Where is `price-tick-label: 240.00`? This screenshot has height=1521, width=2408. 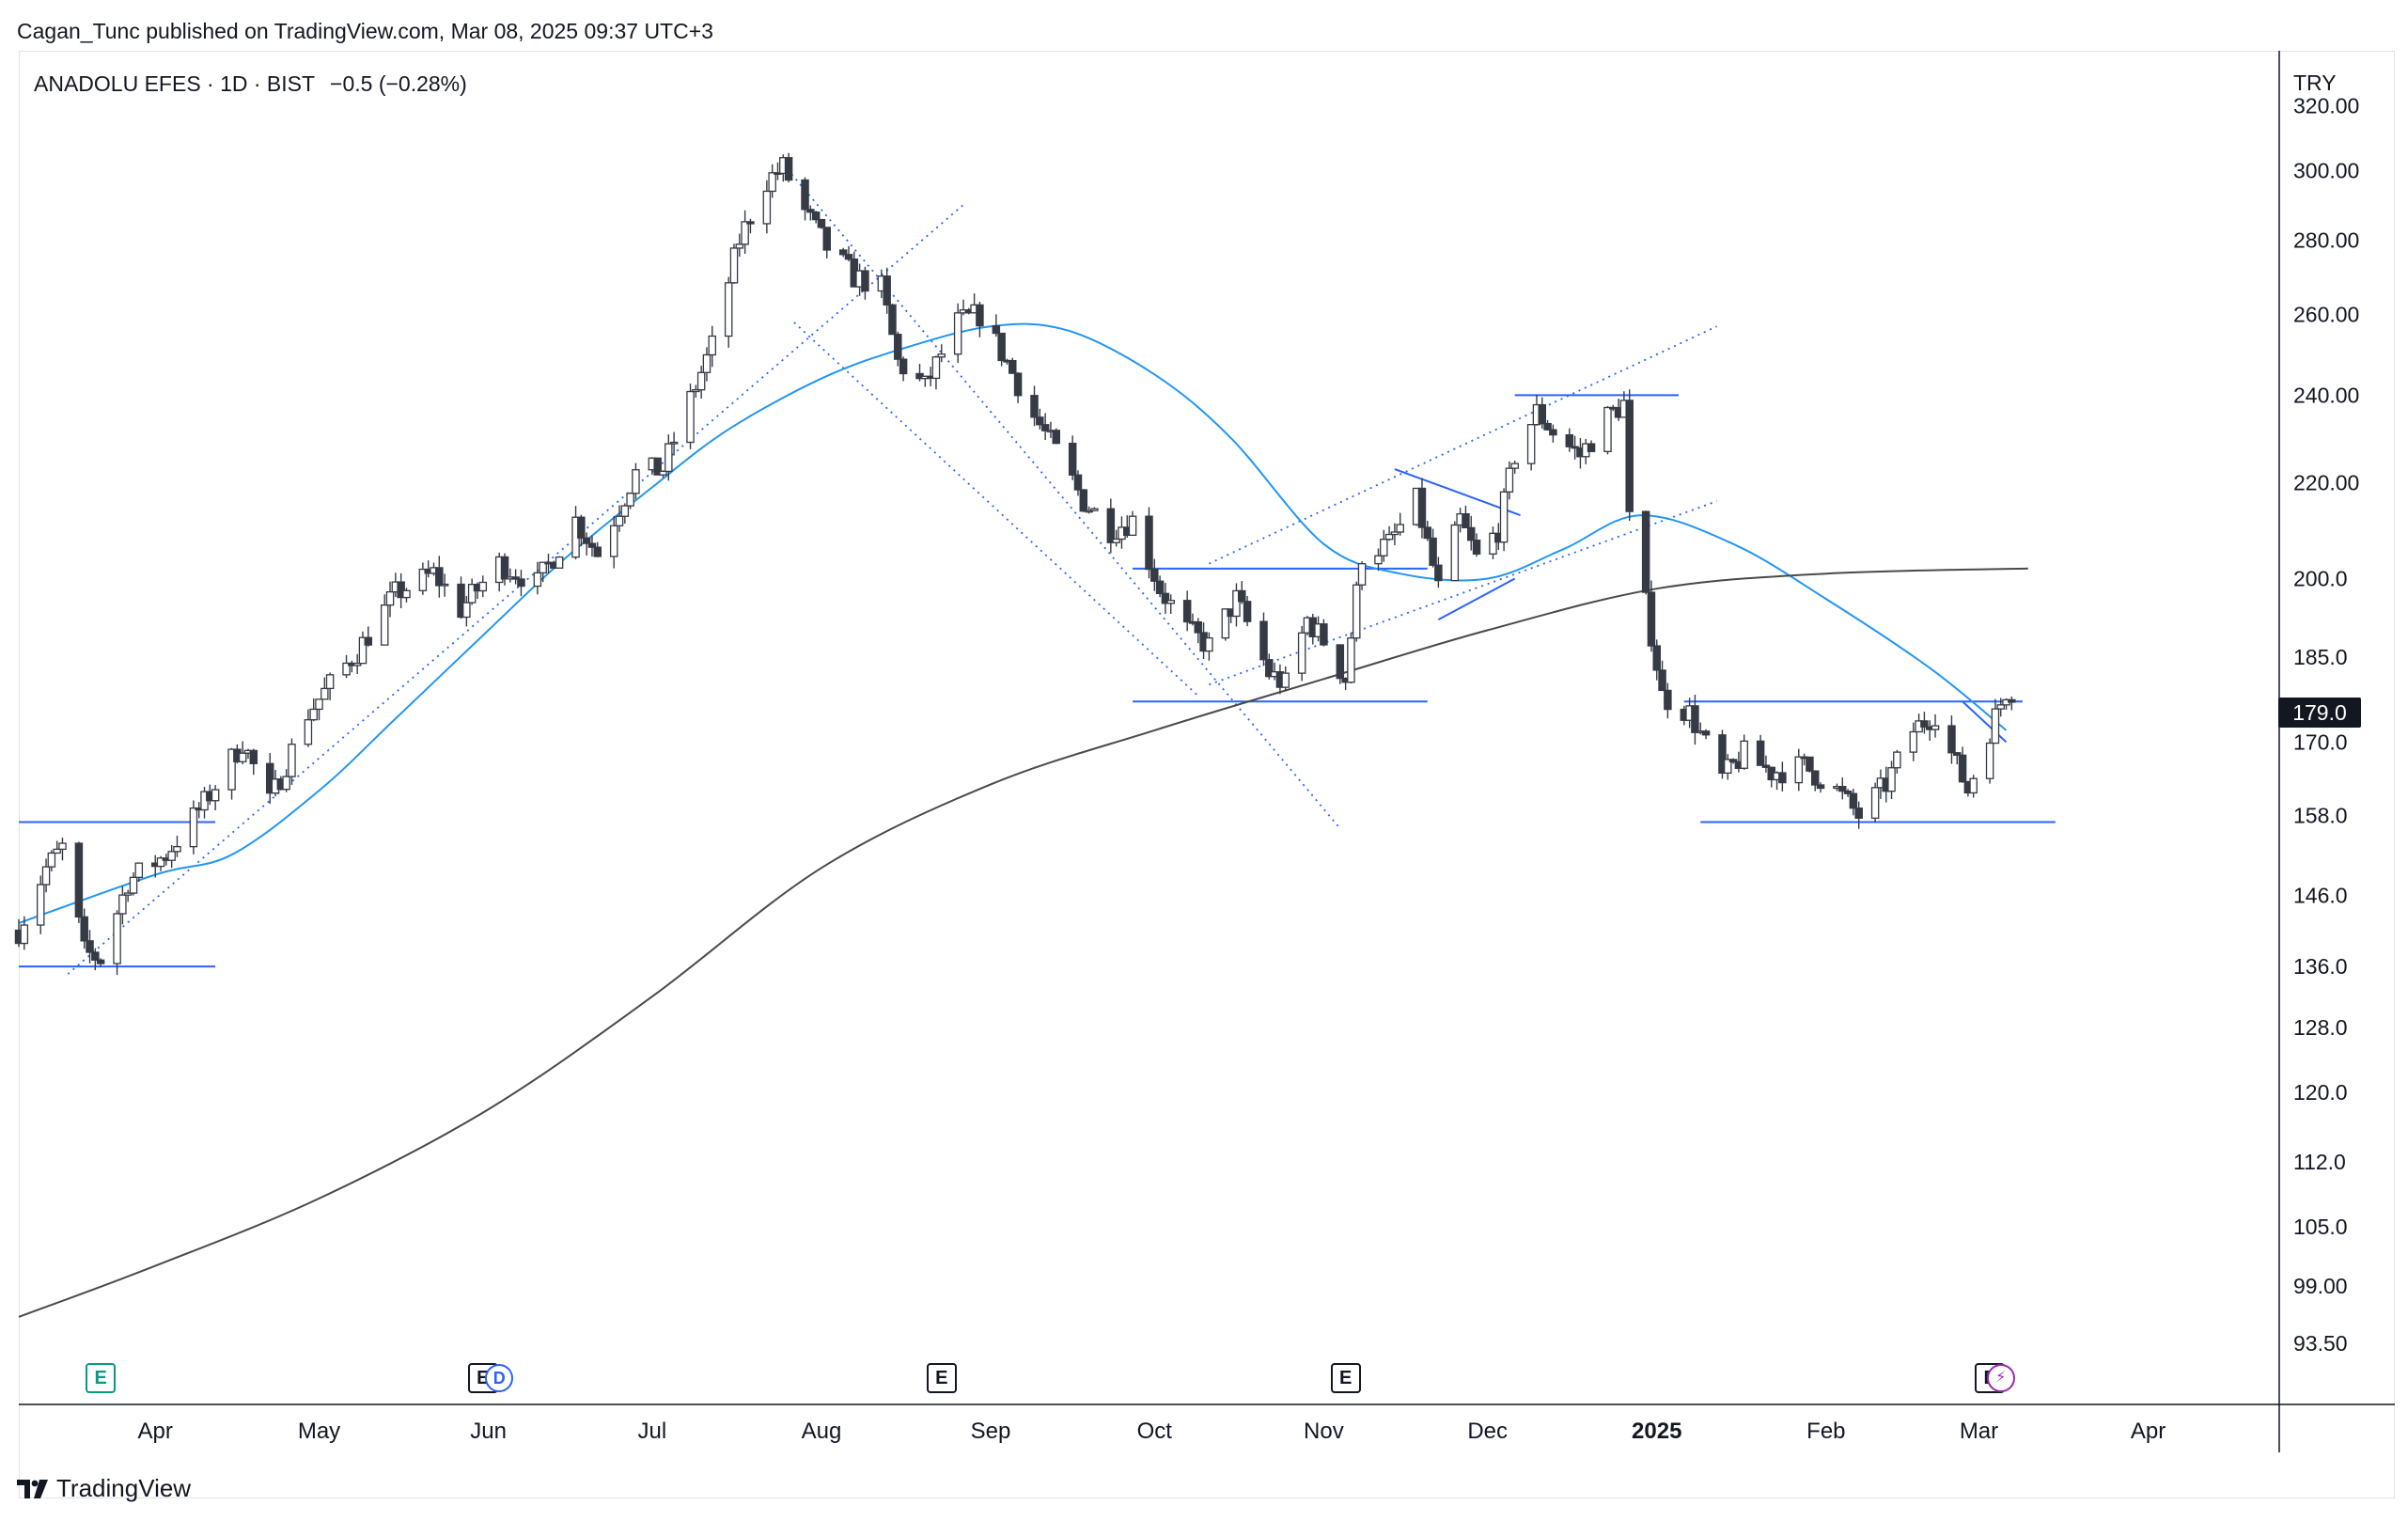
price-tick-label: 240.00 is located at coordinates (2326, 395).